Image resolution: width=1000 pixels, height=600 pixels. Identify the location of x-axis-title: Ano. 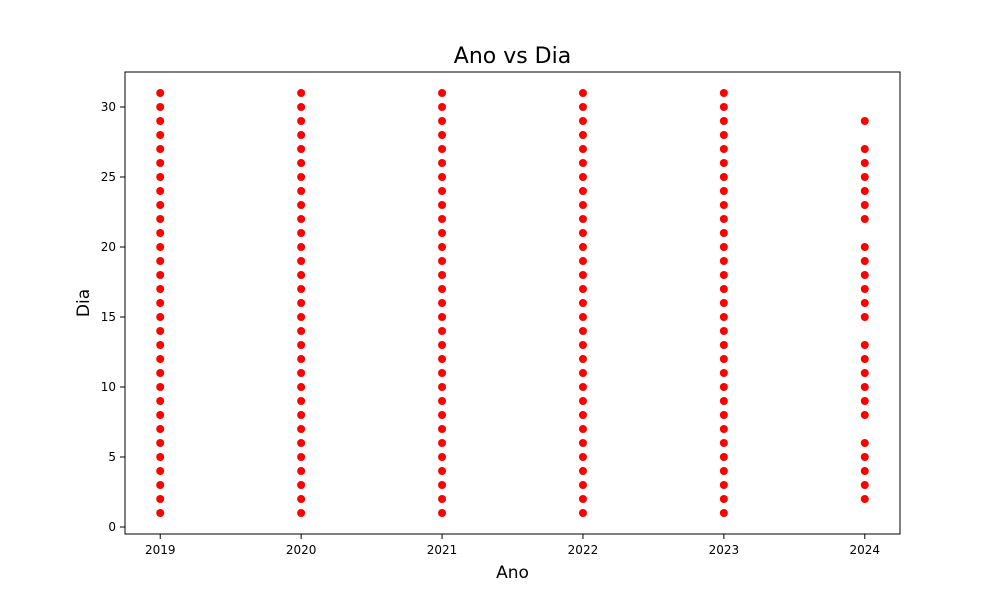
(512, 573).